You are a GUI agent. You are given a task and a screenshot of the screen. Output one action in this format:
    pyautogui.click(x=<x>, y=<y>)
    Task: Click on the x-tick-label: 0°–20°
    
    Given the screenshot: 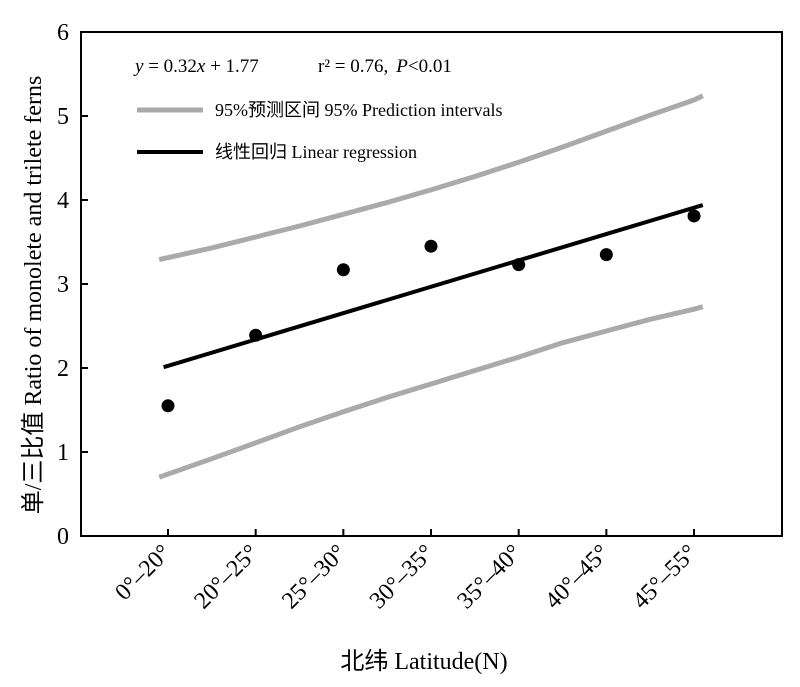 What is the action you would take?
    pyautogui.click(x=143, y=573)
    